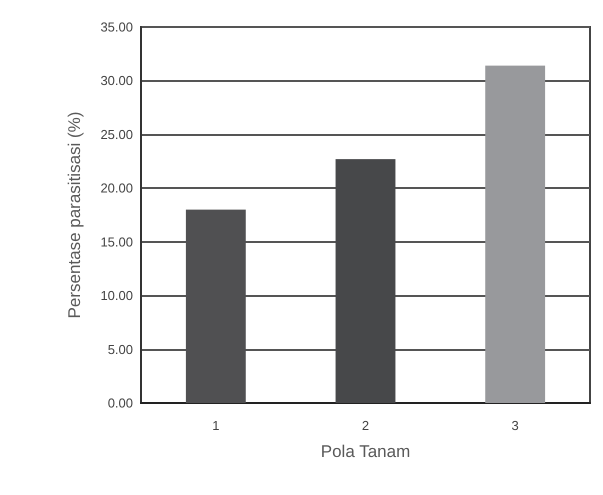 This screenshot has height=495, width=603. I want to click on y-tick-label: 10.00, so click(116, 296).